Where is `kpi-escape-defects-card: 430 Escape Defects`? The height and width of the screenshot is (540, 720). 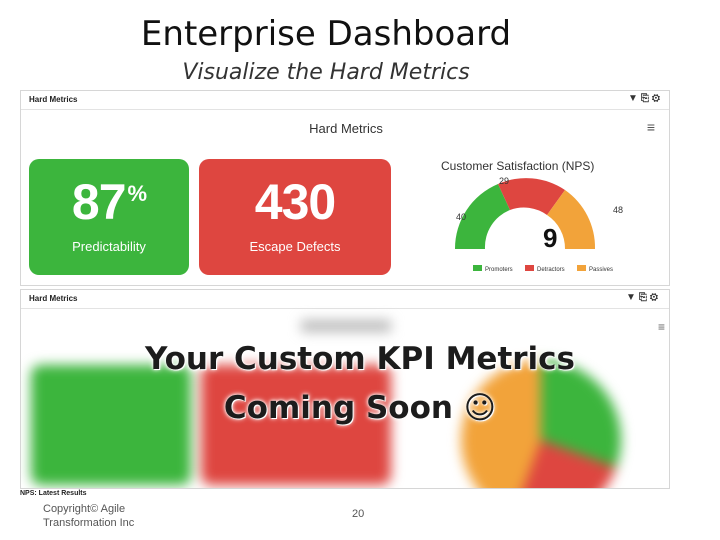
kpi-escape-defects-card: 430 Escape Defects is located at coordinates (295, 217).